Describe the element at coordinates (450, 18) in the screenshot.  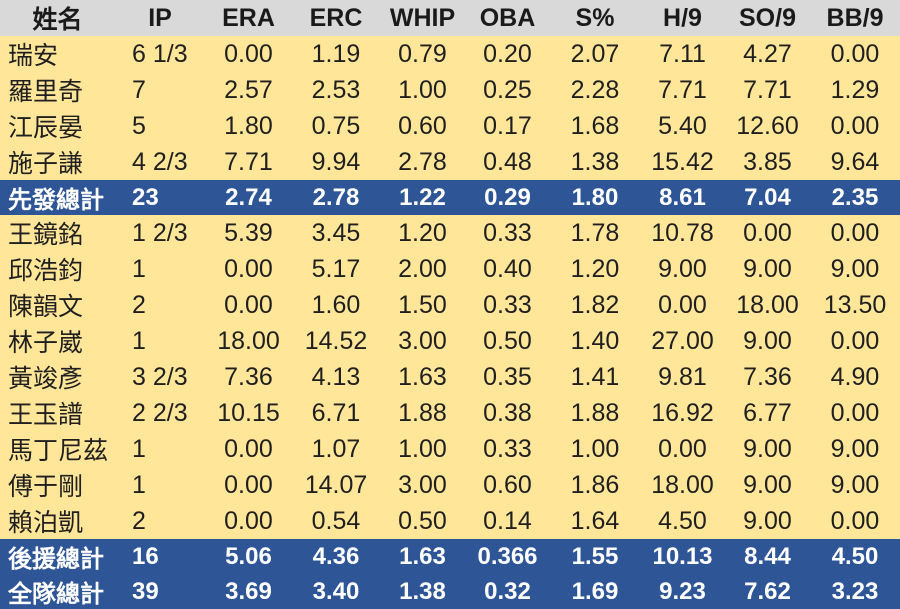
I see `table-header-row: 姓名 IP ERA ERC WHIP OBA S% H/9 SO/9 BB/9` at that location.